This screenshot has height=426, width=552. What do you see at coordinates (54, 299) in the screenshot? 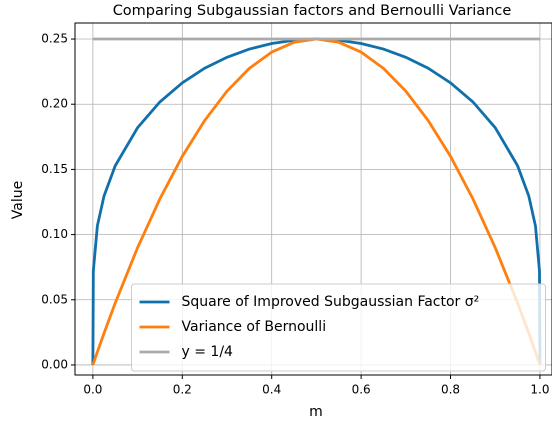
I see `y-tick-label: 0.05` at bounding box center [54, 299].